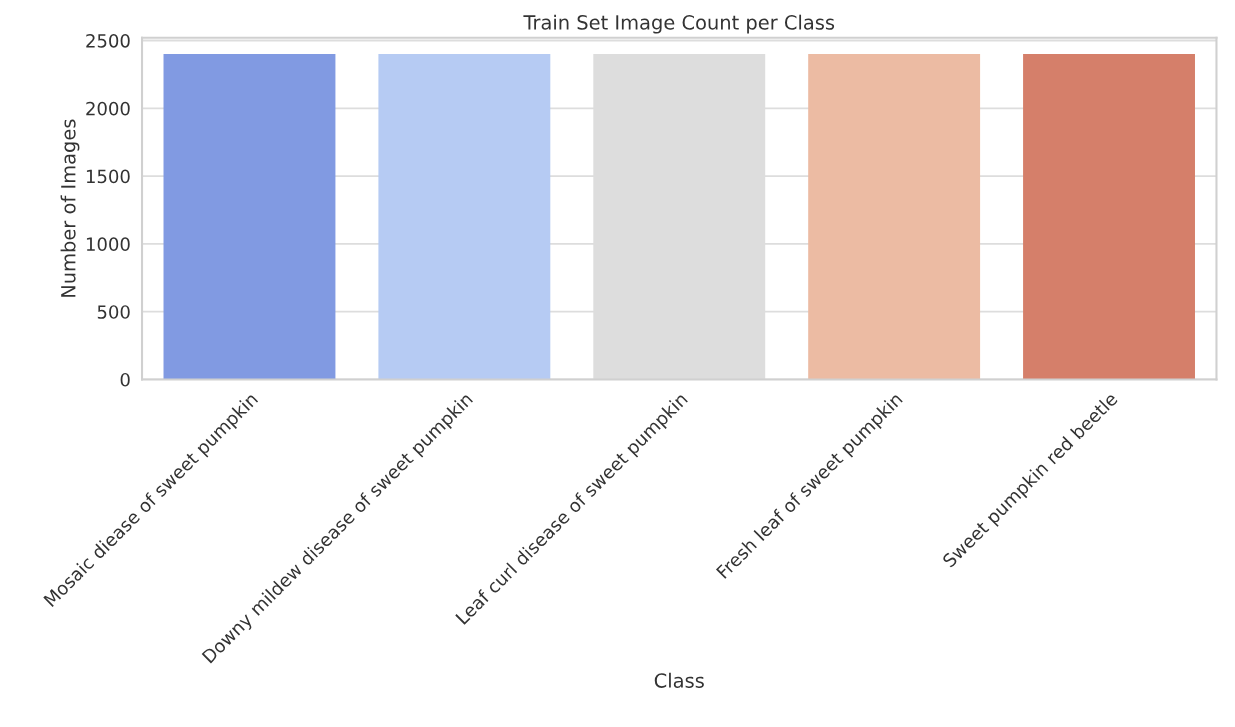  Describe the element at coordinates (108, 108) in the screenshot. I see `y-tick-label: 2000` at that location.